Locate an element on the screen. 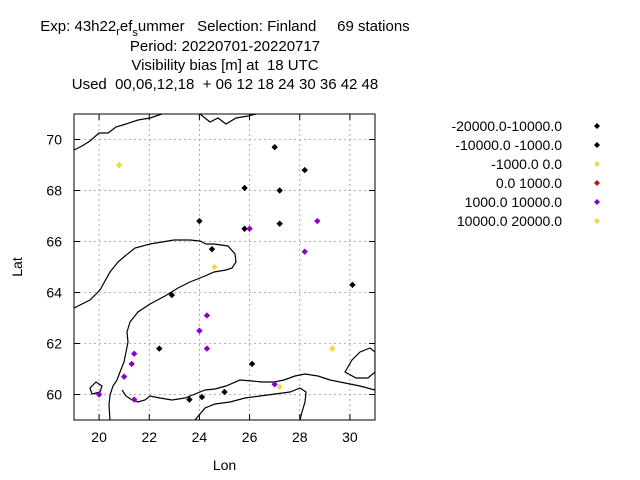 Image resolution: width=640 pixels, height=480 pixels. y-tick-label: 60 is located at coordinates (54, 395).